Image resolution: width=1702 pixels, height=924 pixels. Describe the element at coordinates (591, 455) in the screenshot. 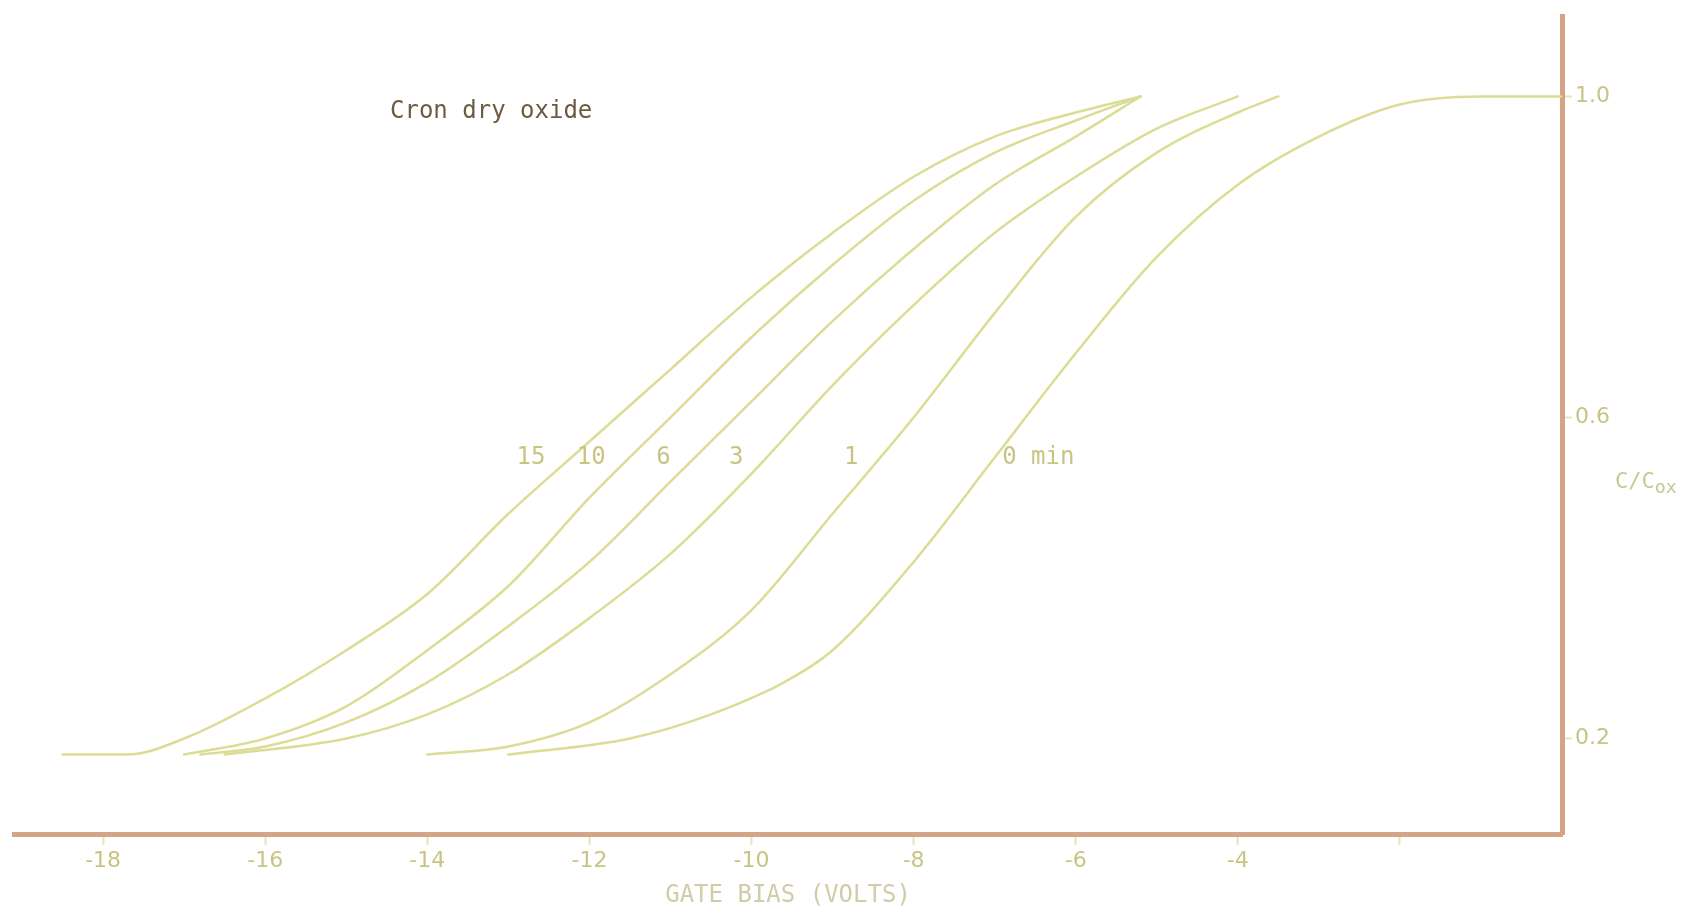

I see `series-label: 10` at that location.